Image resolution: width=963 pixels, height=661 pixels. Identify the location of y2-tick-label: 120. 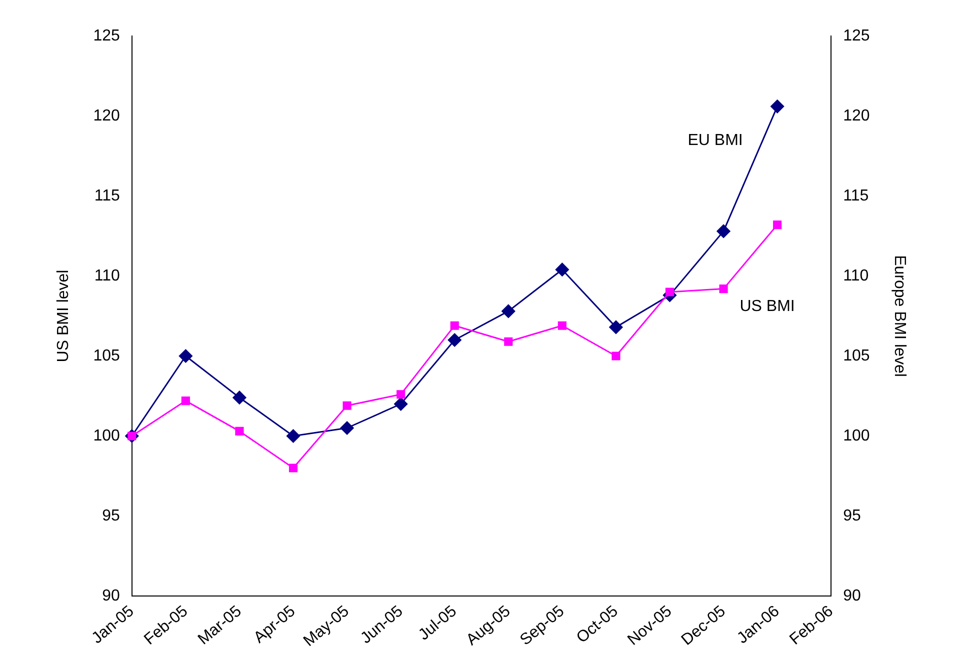
(856, 115).